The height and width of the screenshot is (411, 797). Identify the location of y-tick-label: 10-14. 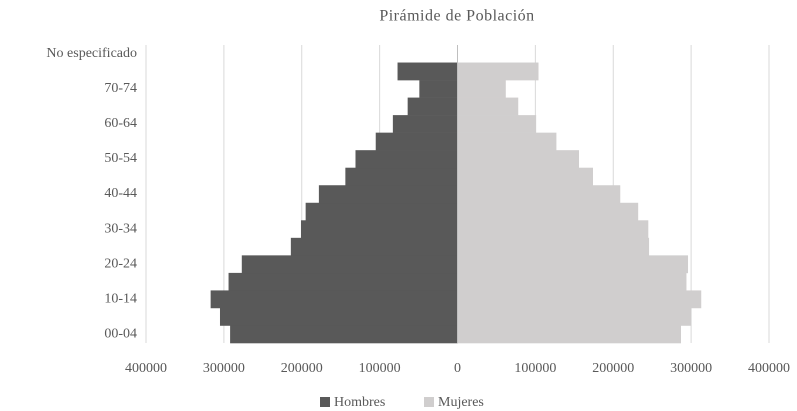
(120, 298).